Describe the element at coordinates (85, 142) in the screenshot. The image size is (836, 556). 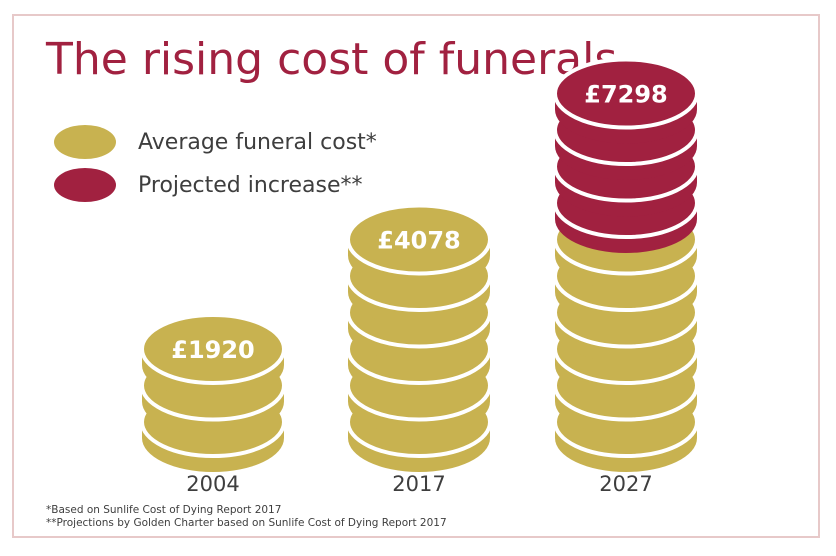
I see `legend-swatch-average` at that location.